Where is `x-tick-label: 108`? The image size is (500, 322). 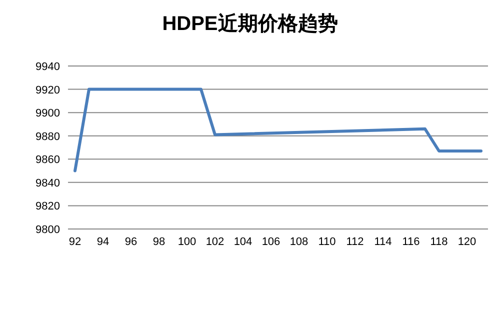
x-tick-label: 108 is located at coordinates (299, 242).